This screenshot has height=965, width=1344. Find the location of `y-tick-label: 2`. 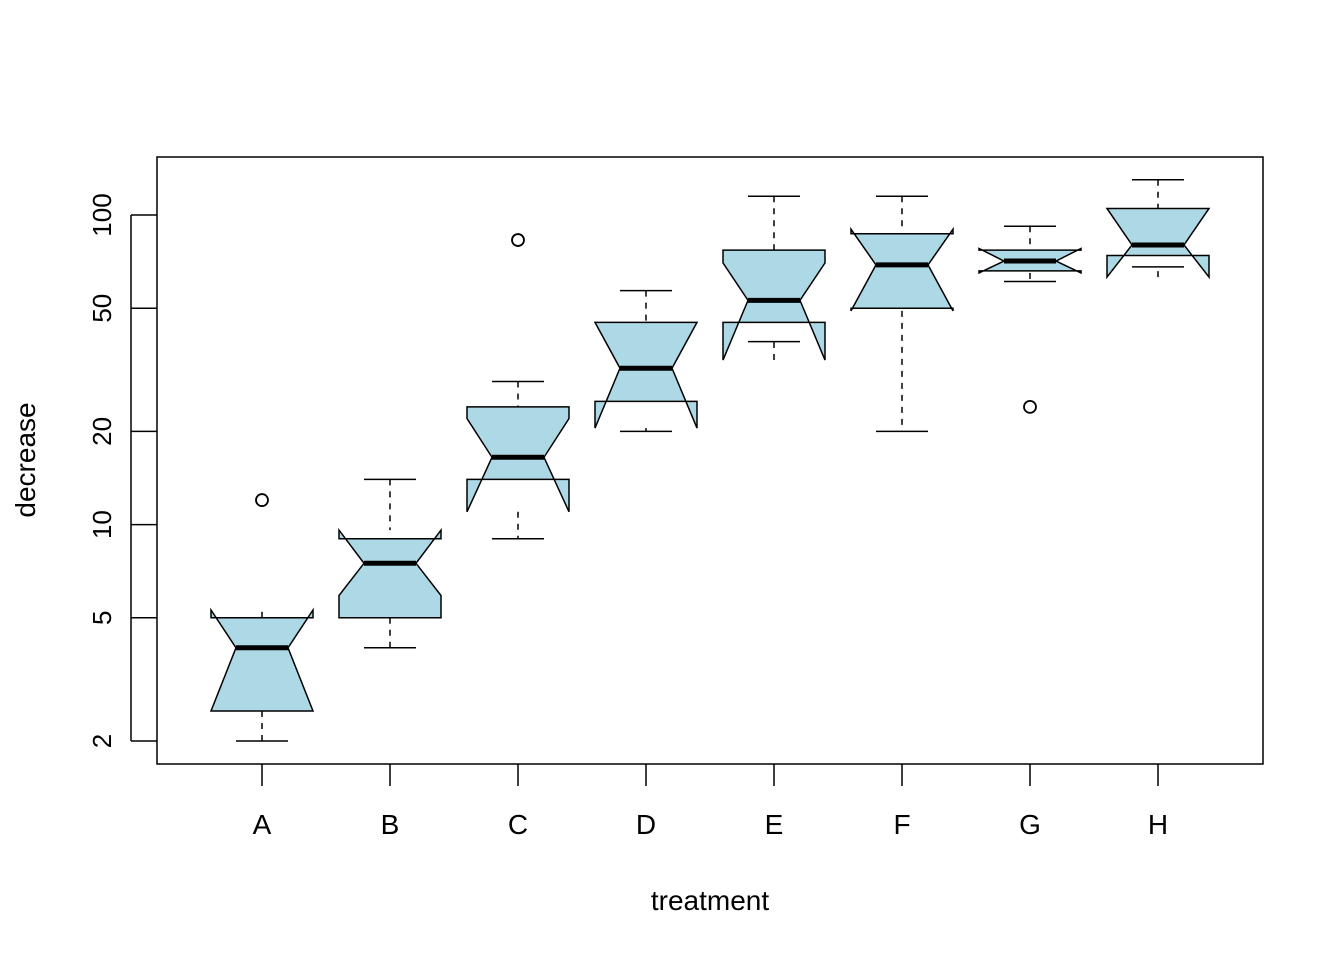

y-tick-label: 2 is located at coordinates (102, 741).